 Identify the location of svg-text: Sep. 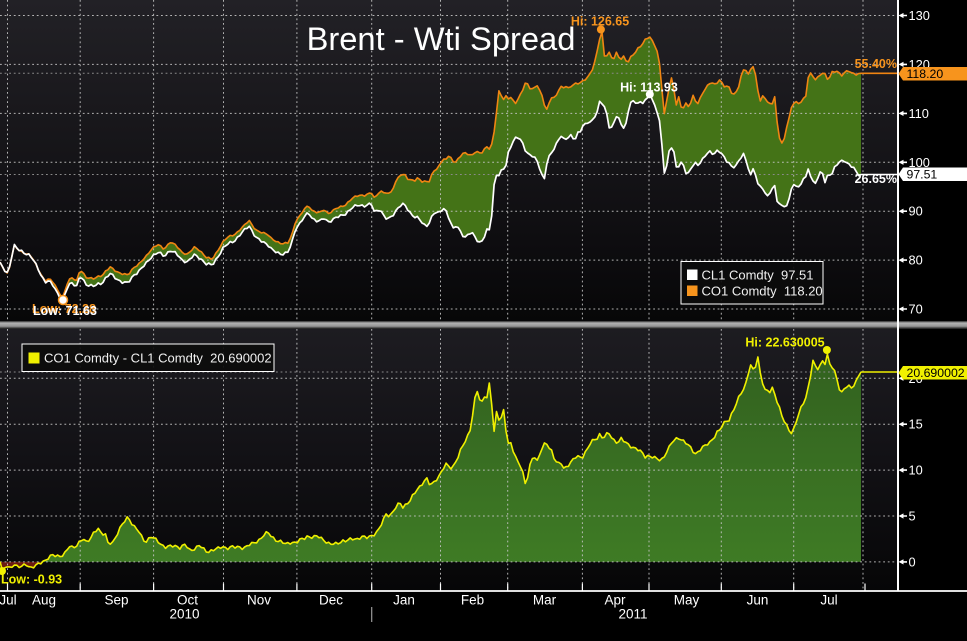
(116, 600).